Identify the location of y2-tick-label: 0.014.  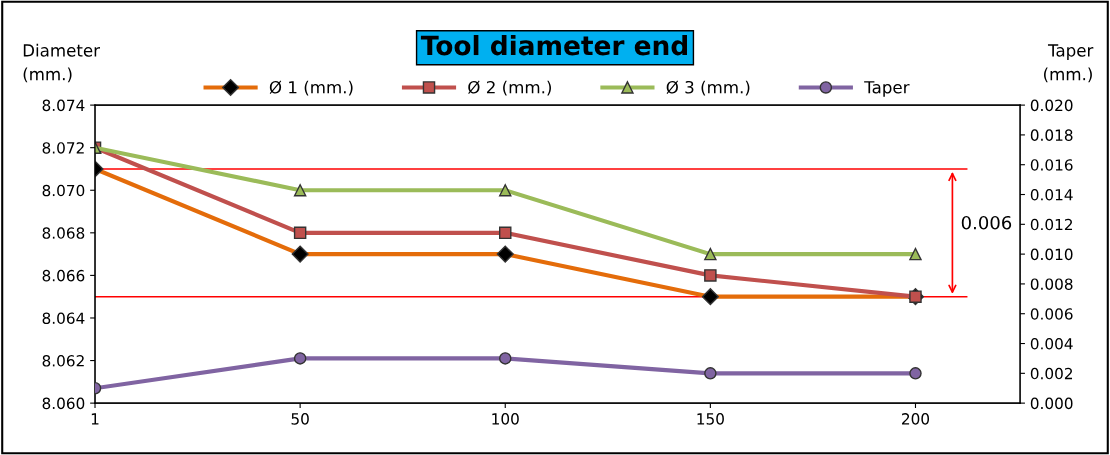
(1051, 194).